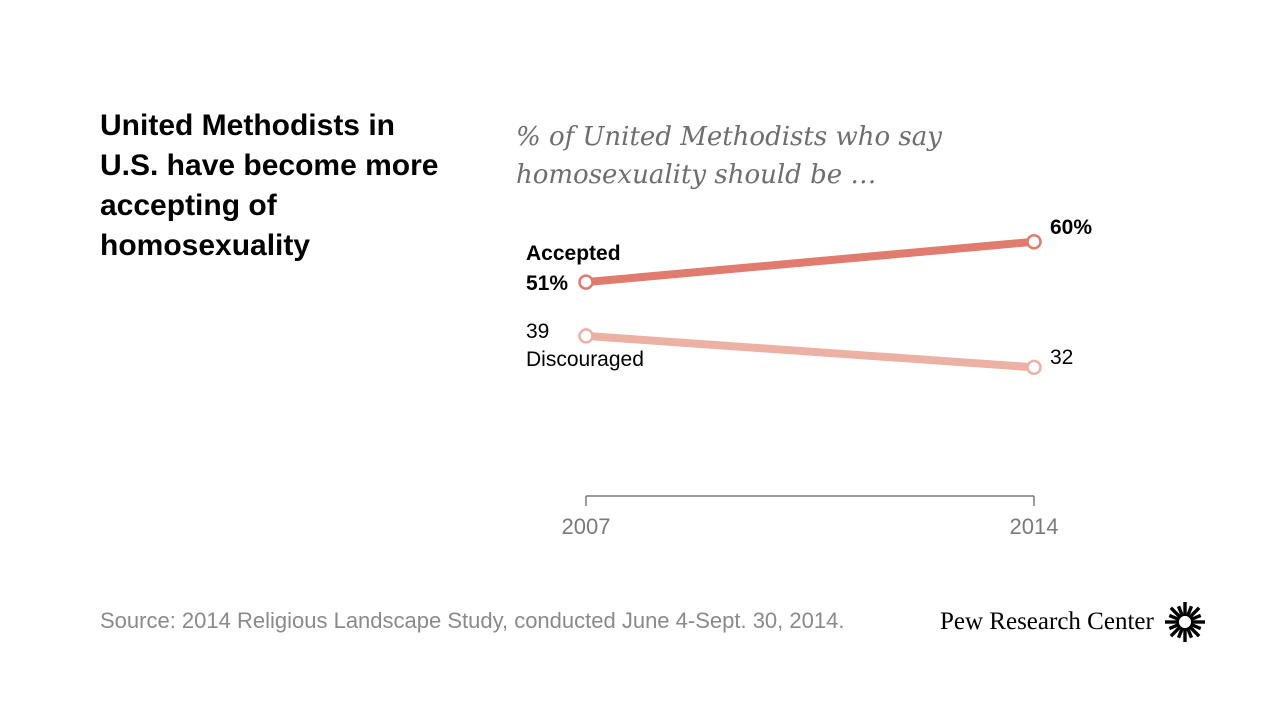 The image size is (1280, 720). Describe the element at coordinates (1034, 367) in the screenshot. I see `data-point-discouraged-2014` at that location.